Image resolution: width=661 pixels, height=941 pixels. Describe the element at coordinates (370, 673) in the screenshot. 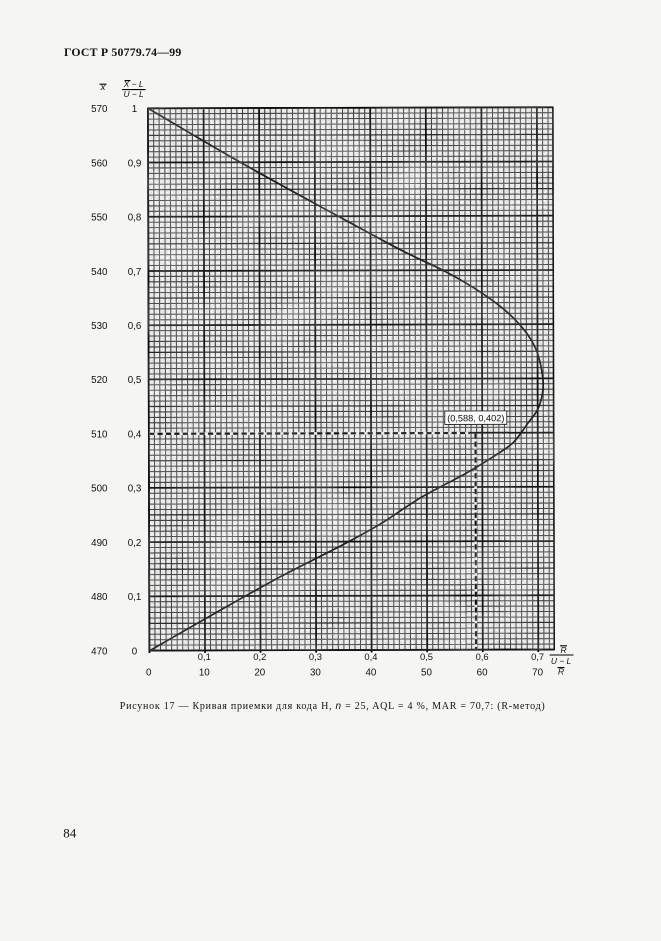

I see `svg-text: 40` at that location.